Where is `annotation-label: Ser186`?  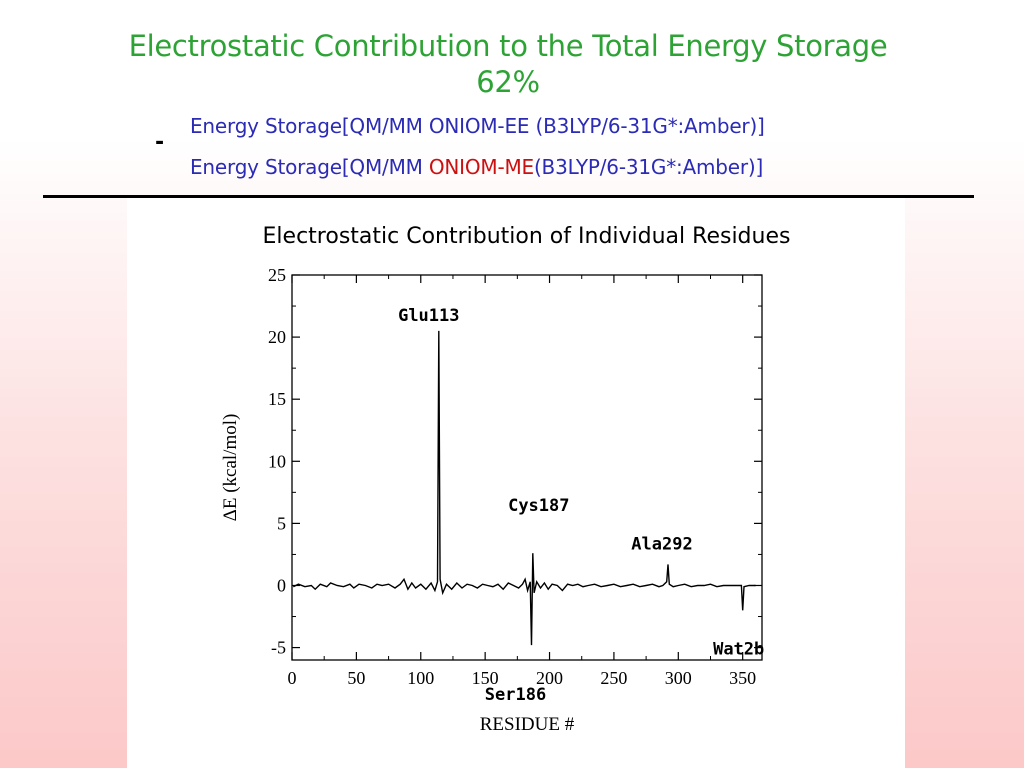 annotation-label: Ser186 is located at coordinates (515, 695).